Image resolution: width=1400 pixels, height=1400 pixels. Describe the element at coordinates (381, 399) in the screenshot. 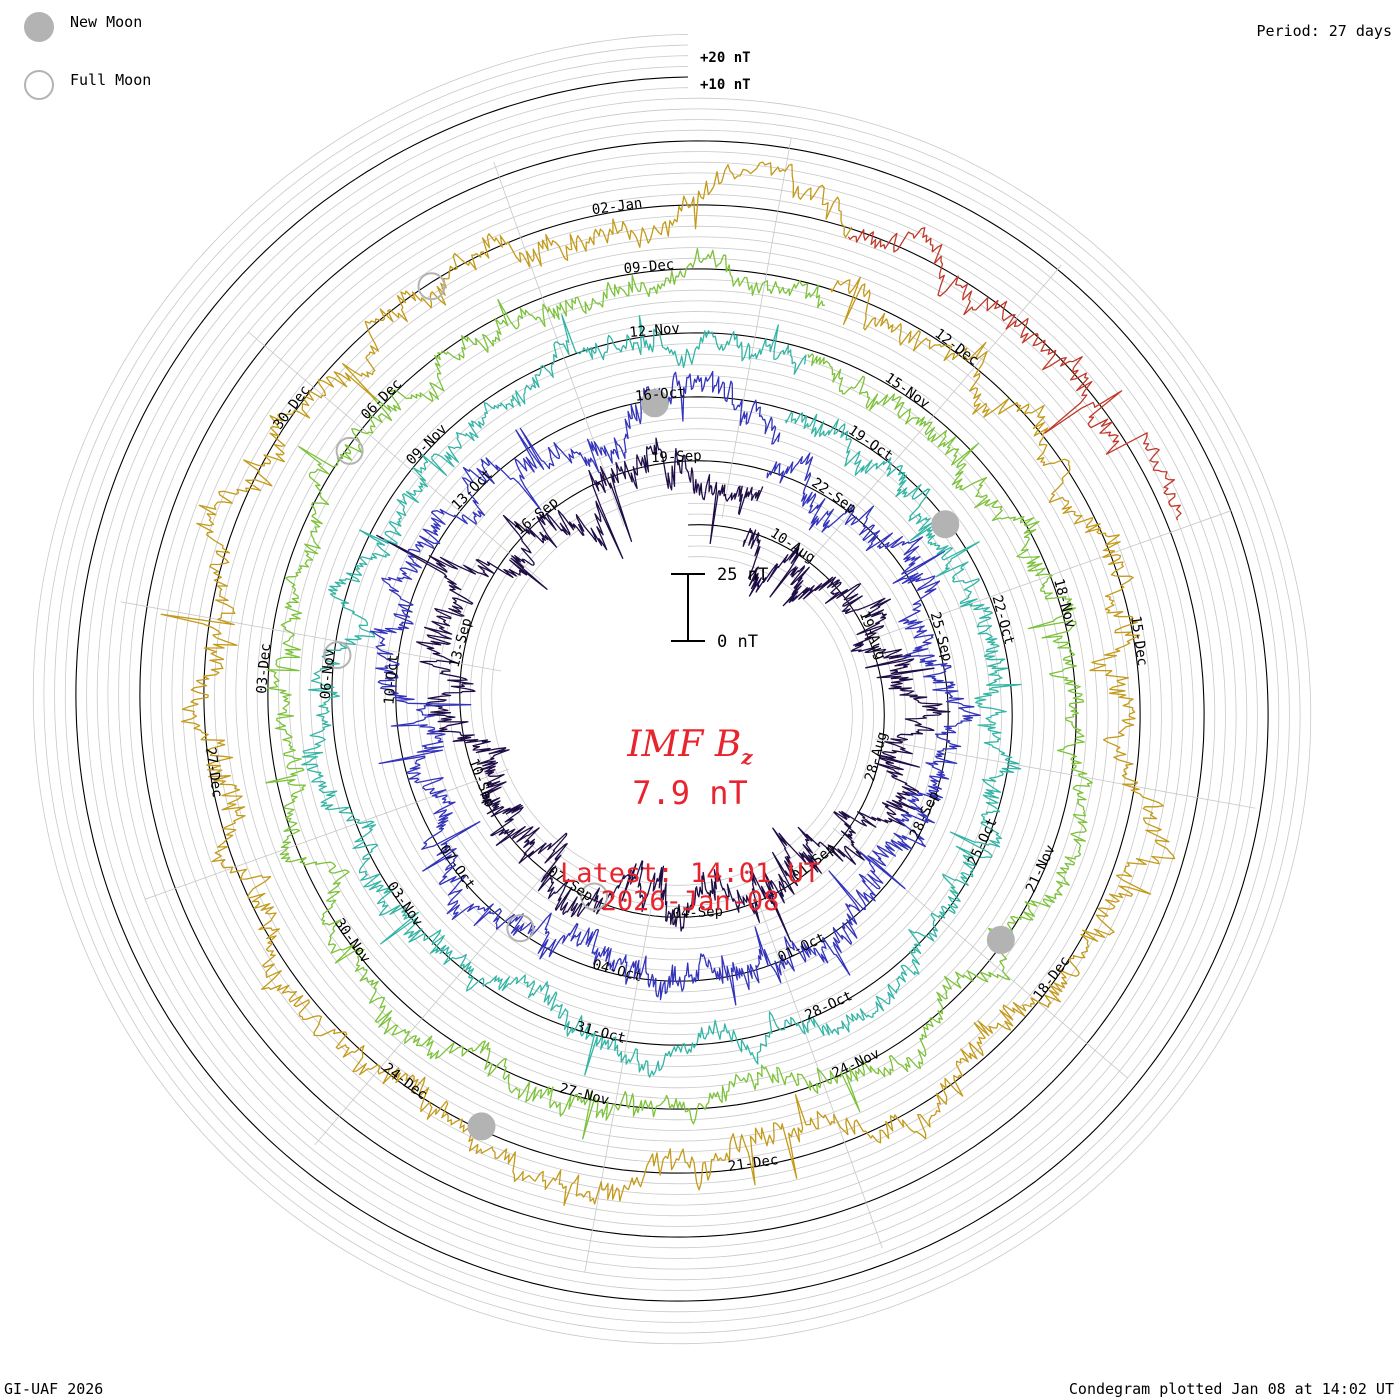

I see `date-label: 06-Dec` at that location.